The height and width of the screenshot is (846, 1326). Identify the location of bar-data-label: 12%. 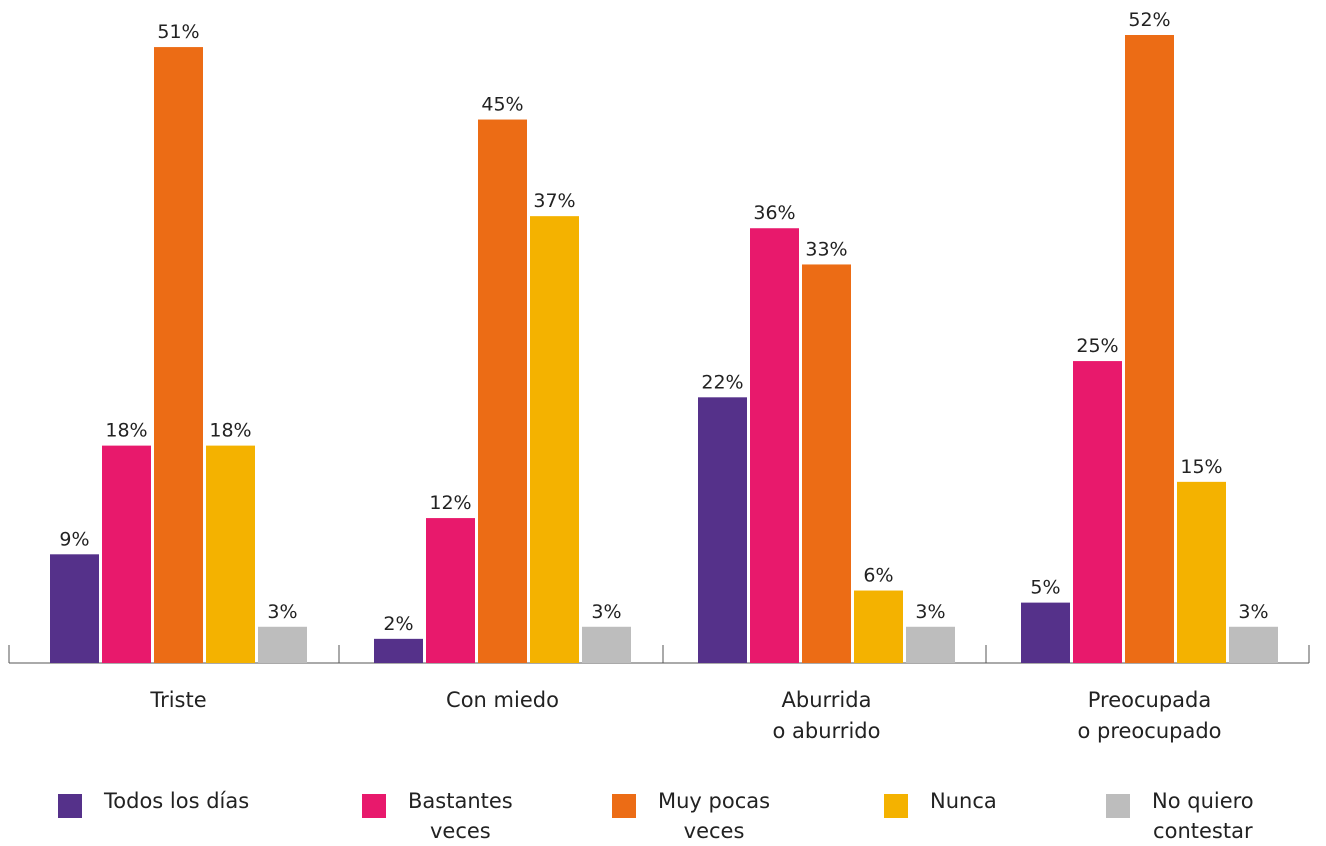
(450, 503).